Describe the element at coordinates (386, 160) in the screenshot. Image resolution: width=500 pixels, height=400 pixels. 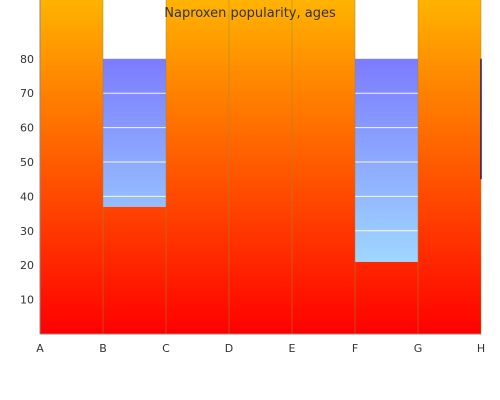
I see `bar-f-secondary` at that location.